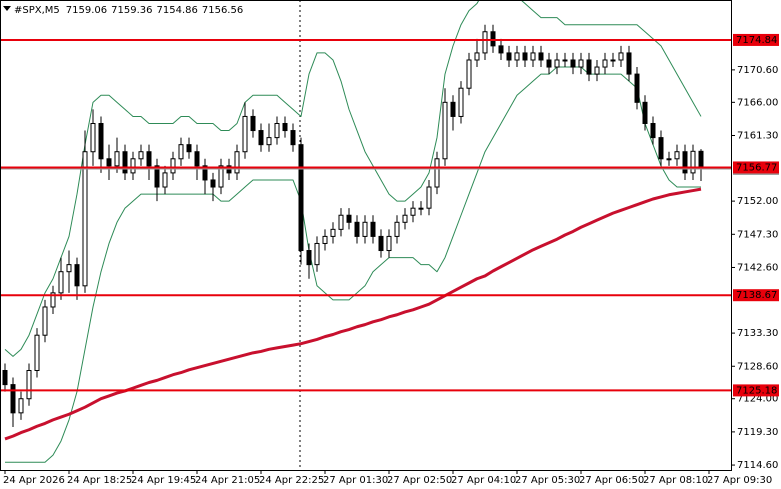 The image size is (781, 489). What do you see at coordinates (757, 465) in the screenshot?
I see `y-tick-label: 7114.60` at bounding box center [757, 465].